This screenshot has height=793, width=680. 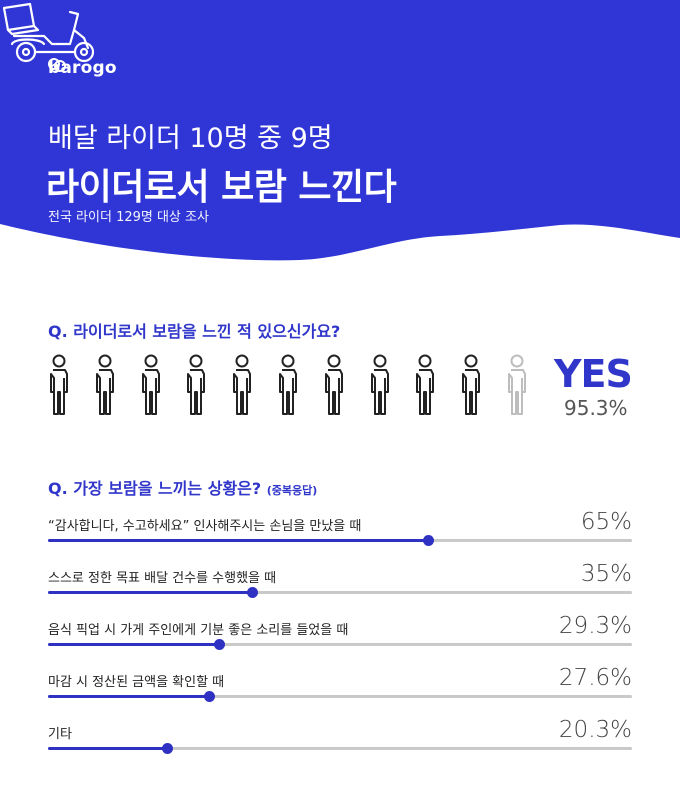 What do you see at coordinates (595, 730) in the screenshot?
I see `value-label: 20.3%` at bounding box center [595, 730].